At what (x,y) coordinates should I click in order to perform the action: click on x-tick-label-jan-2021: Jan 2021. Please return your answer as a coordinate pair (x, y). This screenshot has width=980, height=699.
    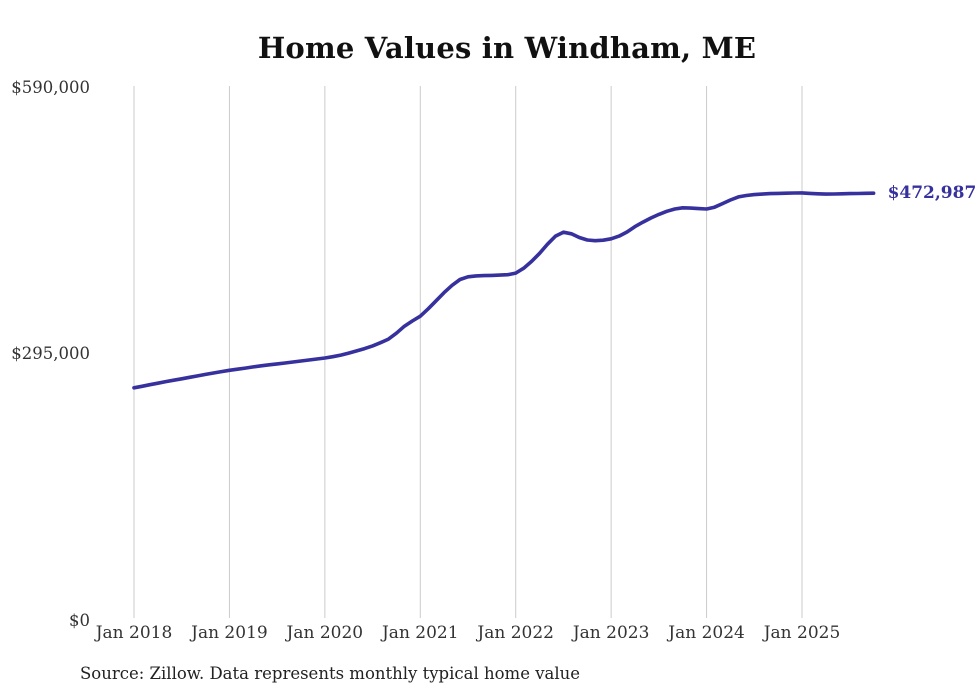
    Looking at the image, I should click on (420, 633).